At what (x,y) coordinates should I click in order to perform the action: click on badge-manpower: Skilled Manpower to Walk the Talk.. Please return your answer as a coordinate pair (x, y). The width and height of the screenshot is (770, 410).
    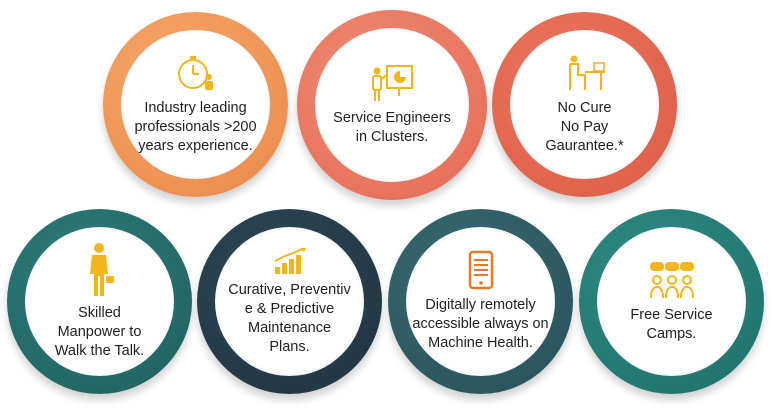
    Looking at the image, I should click on (99, 301).